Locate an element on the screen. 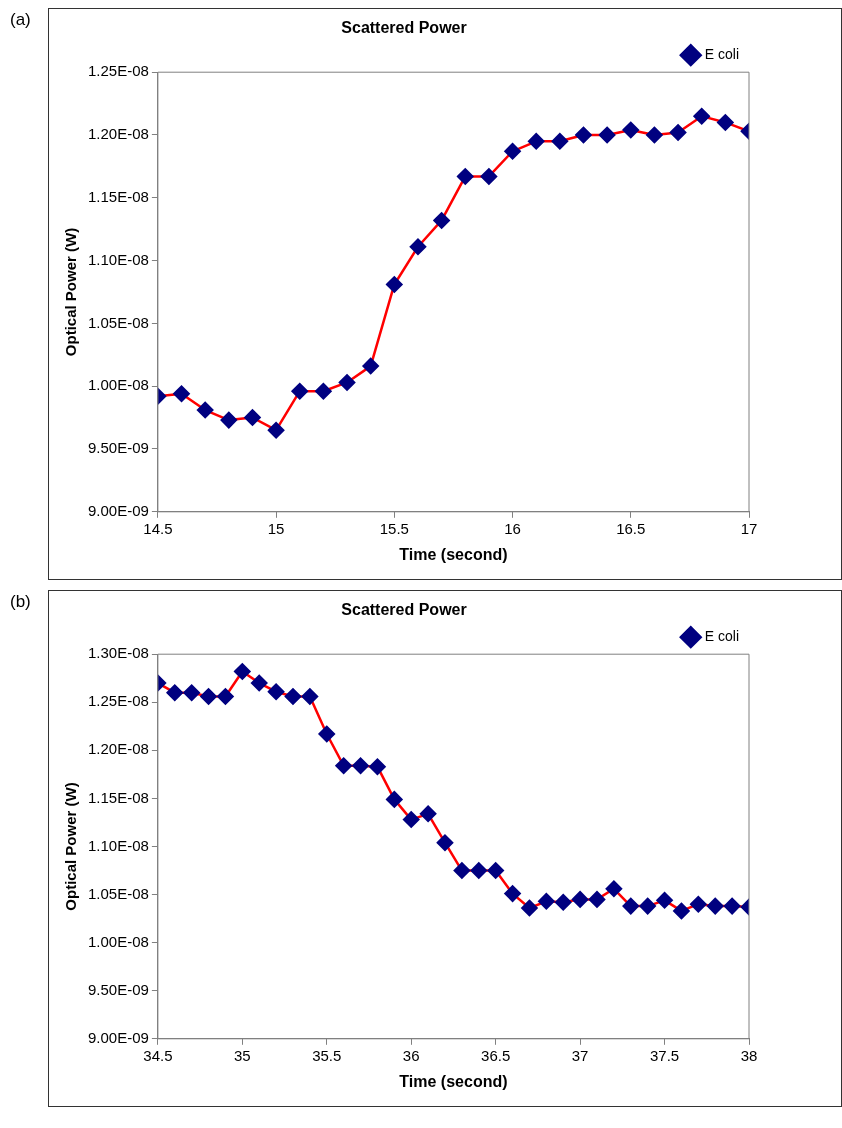  text: (b) is located at coordinates (20, 602).